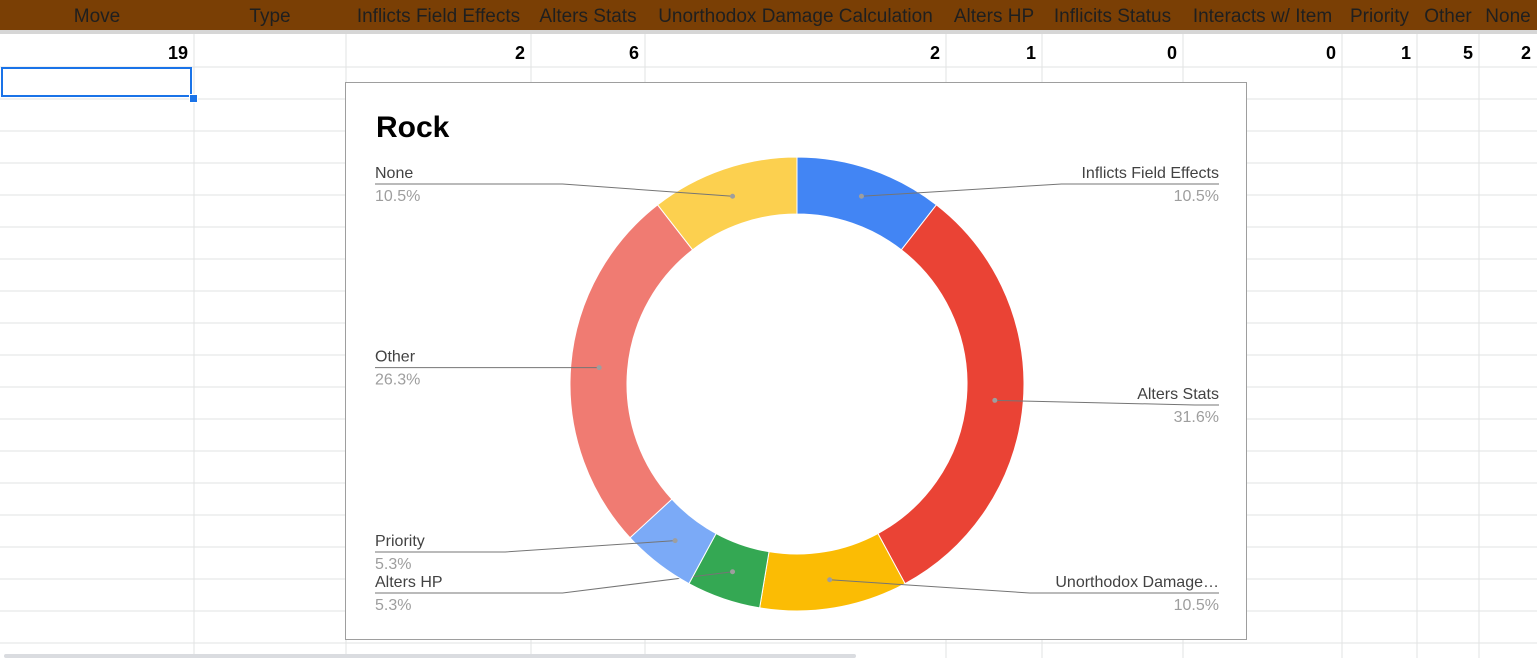 This screenshot has width=1537, height=663. I want to click on slice-label: Alters HP, so click(409, 582).